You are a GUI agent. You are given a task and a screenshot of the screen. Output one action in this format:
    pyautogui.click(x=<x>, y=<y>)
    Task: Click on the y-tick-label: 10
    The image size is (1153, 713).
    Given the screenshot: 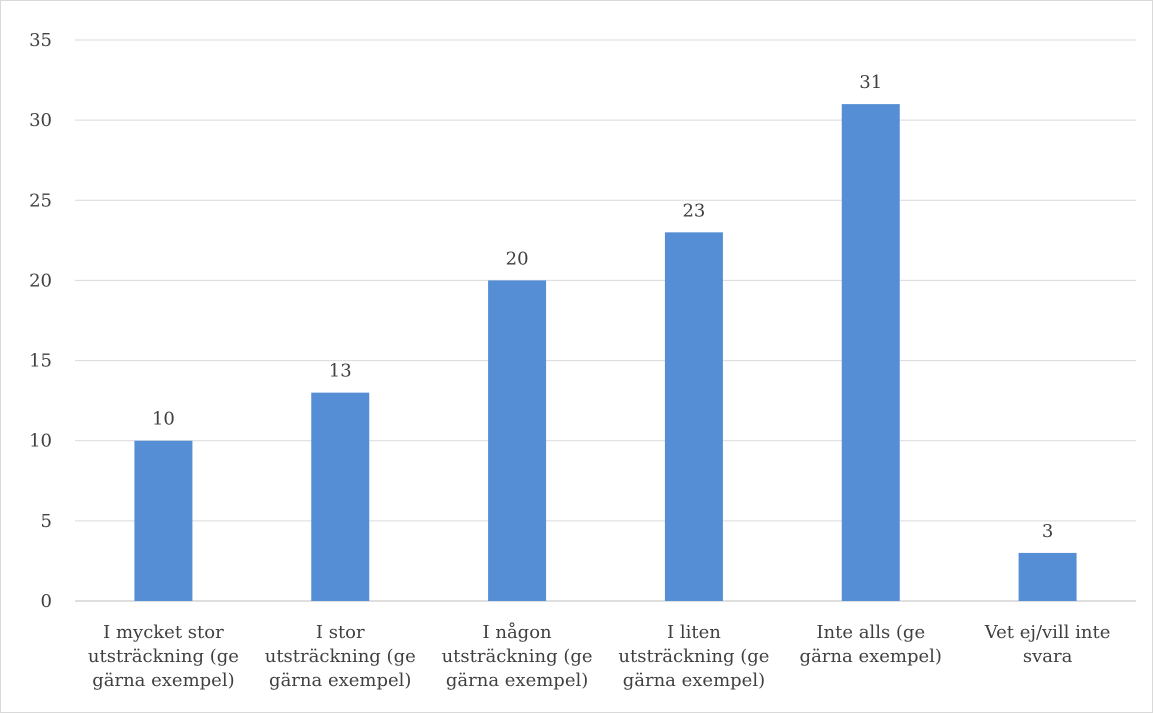 What is the action you would take?
    pyautogui.click(x=40, y=441)
    